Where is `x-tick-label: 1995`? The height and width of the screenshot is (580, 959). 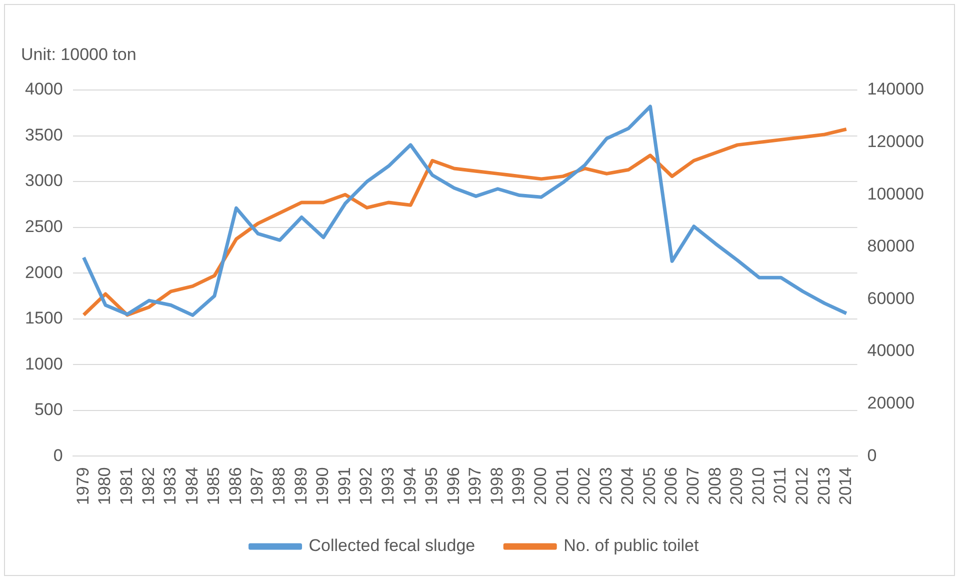
x-tick-label: 1995 is located at coordinates (432, 486).